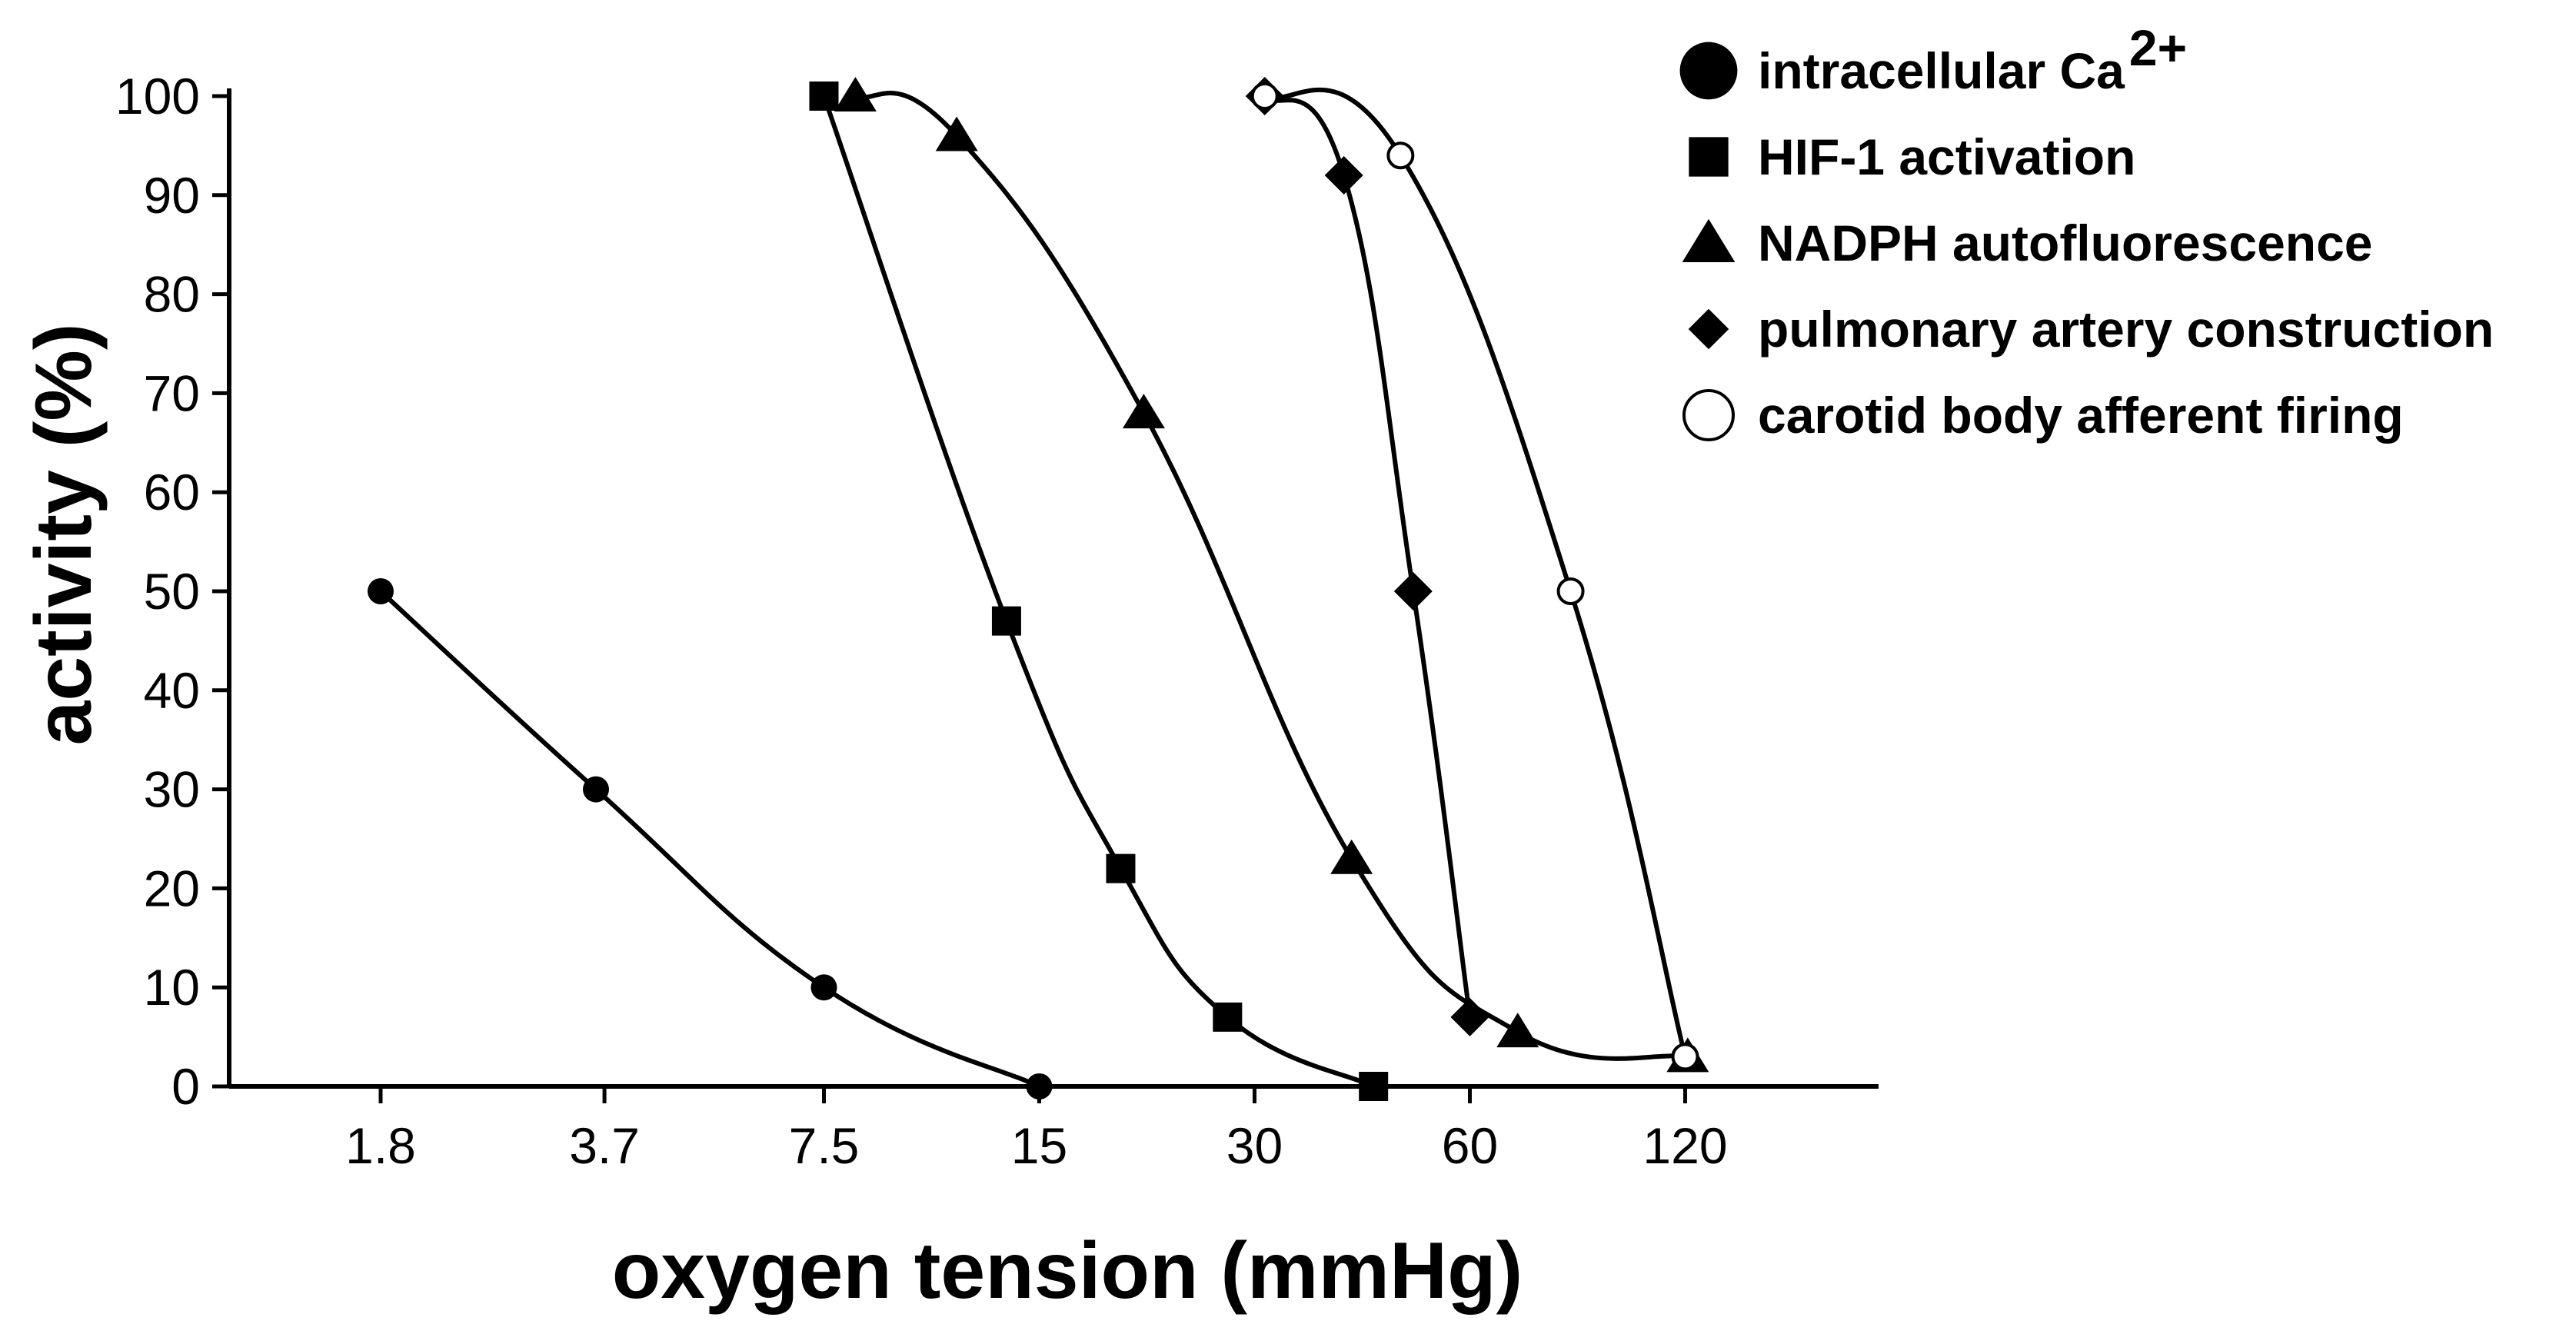 The width and height of the screenshot is (2576, 1334). Describe the element at coordinates (381, 1145) in the screenshot. I see `x-tick-label: 1.8` at that location.